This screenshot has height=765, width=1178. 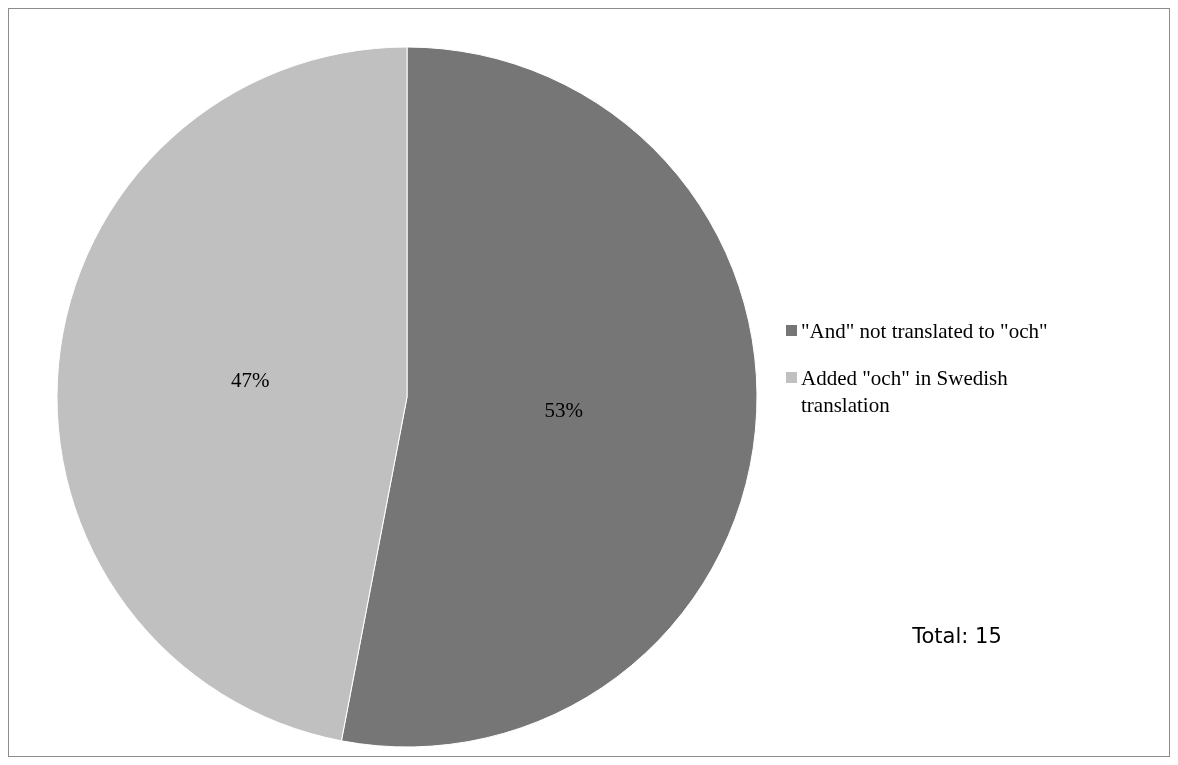 What do you see at coordinates (250, 379) in the screenshot?
I see `data-label: 47%` at bounding box center [250, 379].